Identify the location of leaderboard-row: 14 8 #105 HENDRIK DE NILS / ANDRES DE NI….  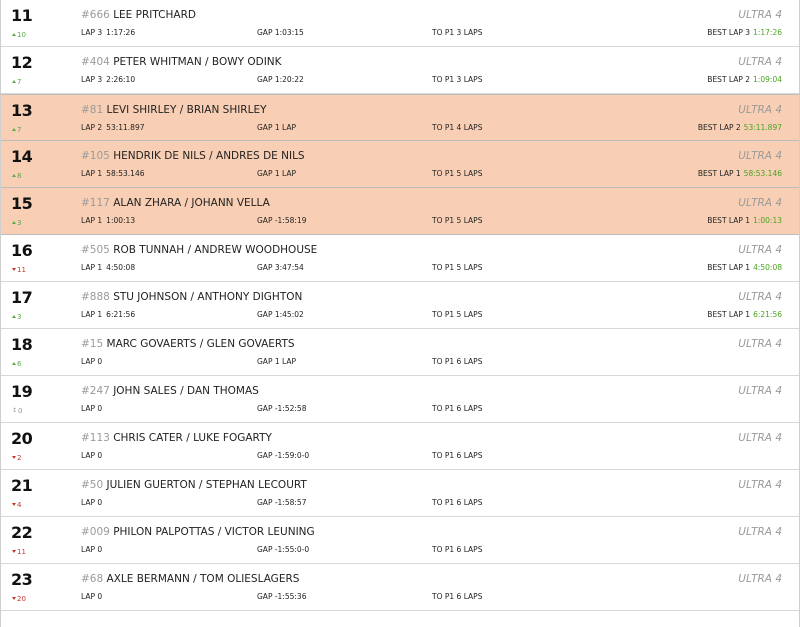
(400, 164).